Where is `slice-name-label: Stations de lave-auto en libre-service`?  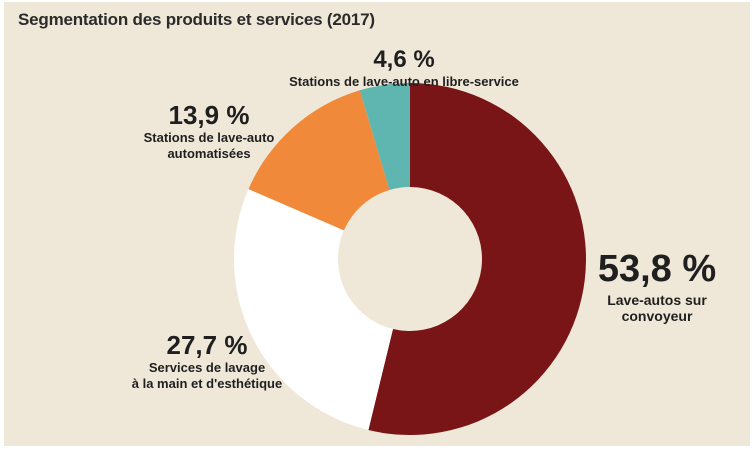 slice-name-label: Stations de lave-auto en libre-service is located at coordinates (404, 81).